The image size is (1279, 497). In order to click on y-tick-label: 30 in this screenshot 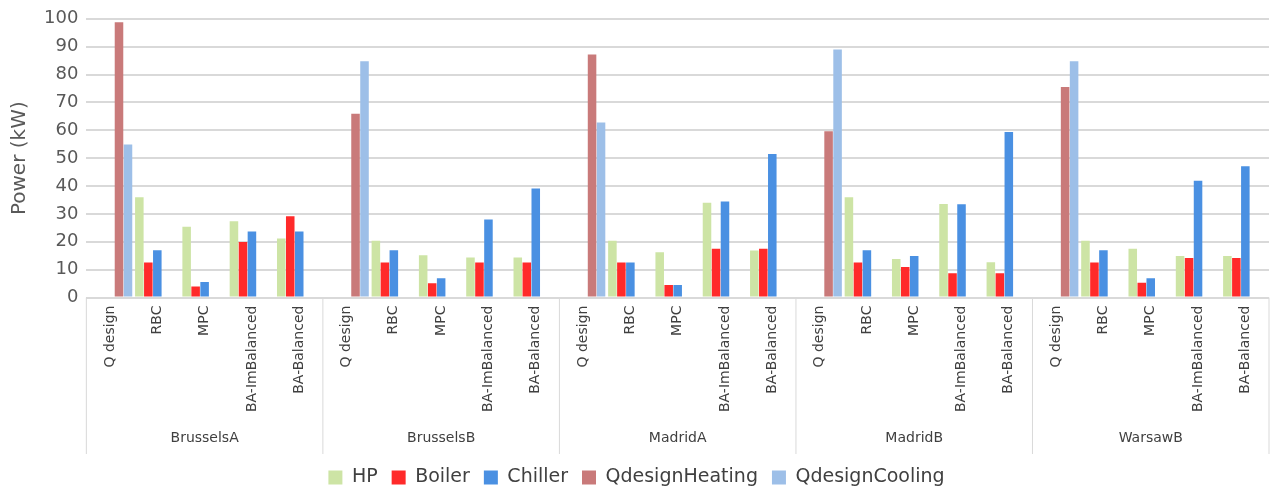, I will do `click(67, 212)`.